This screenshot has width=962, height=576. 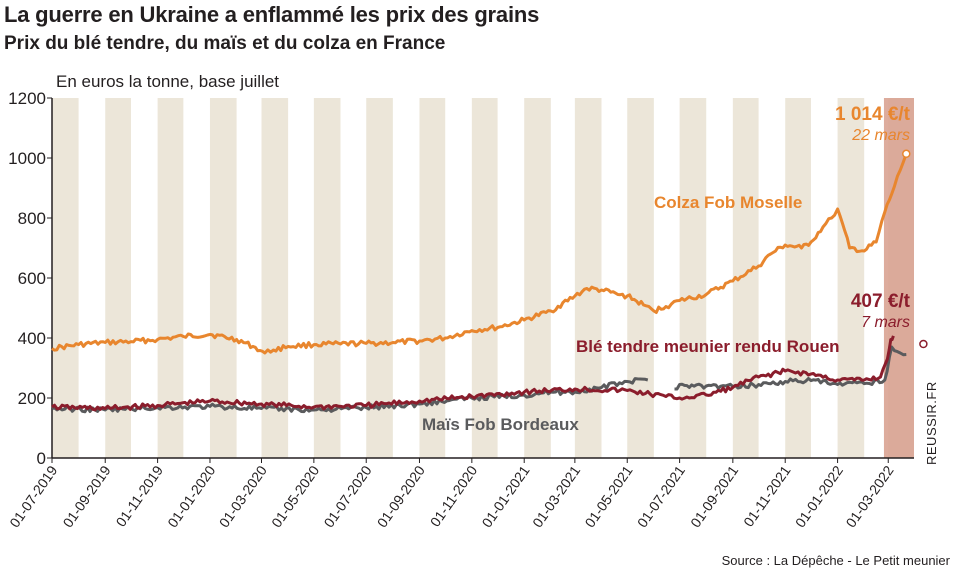 I want to click on x-tick-label: 01-05-2020, so click(x=295, y=496).